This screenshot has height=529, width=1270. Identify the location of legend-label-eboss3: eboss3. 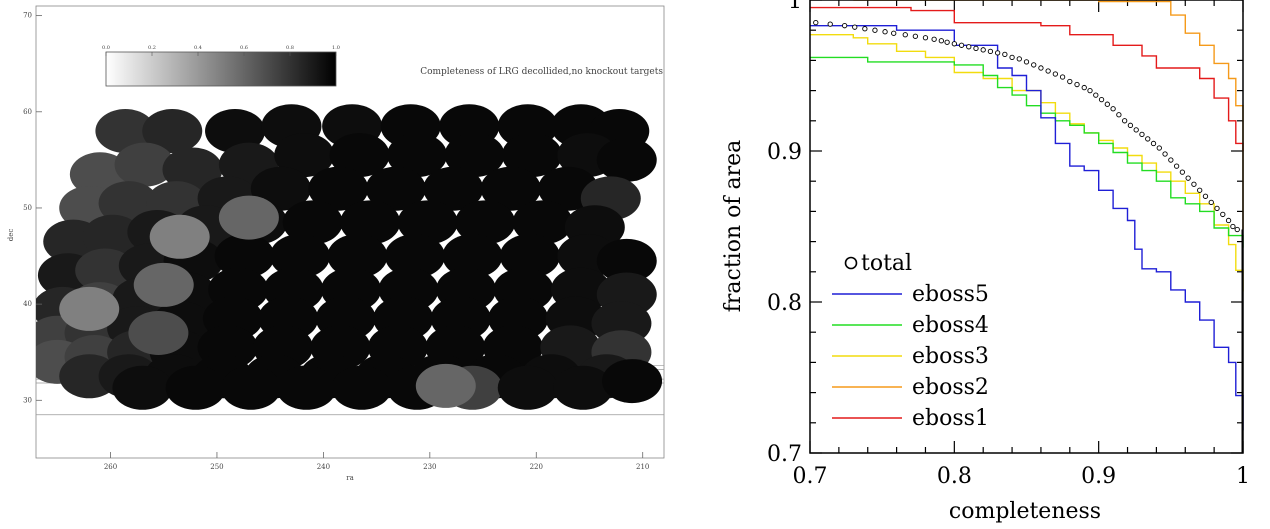
(950, 356).